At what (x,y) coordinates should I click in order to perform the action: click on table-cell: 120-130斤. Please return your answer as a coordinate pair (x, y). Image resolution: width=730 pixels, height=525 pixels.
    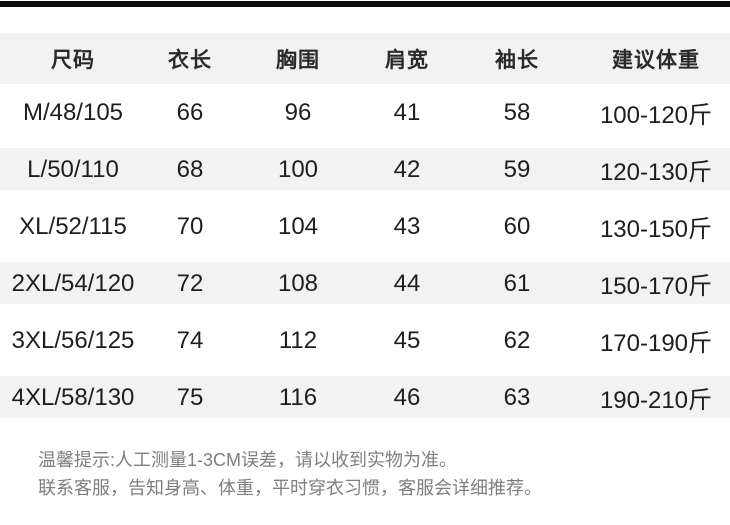
    Looking at the image, I should click on (656, 172).